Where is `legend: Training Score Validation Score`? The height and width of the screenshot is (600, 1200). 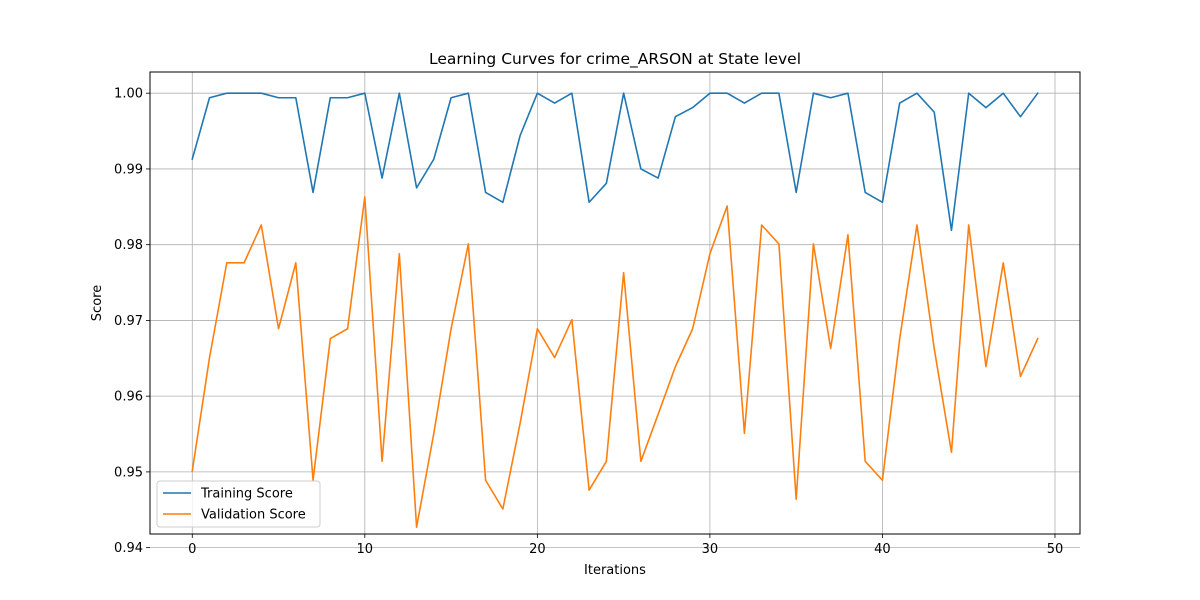 legend: Training Score Validation Score is located at coordinates (238, 504).